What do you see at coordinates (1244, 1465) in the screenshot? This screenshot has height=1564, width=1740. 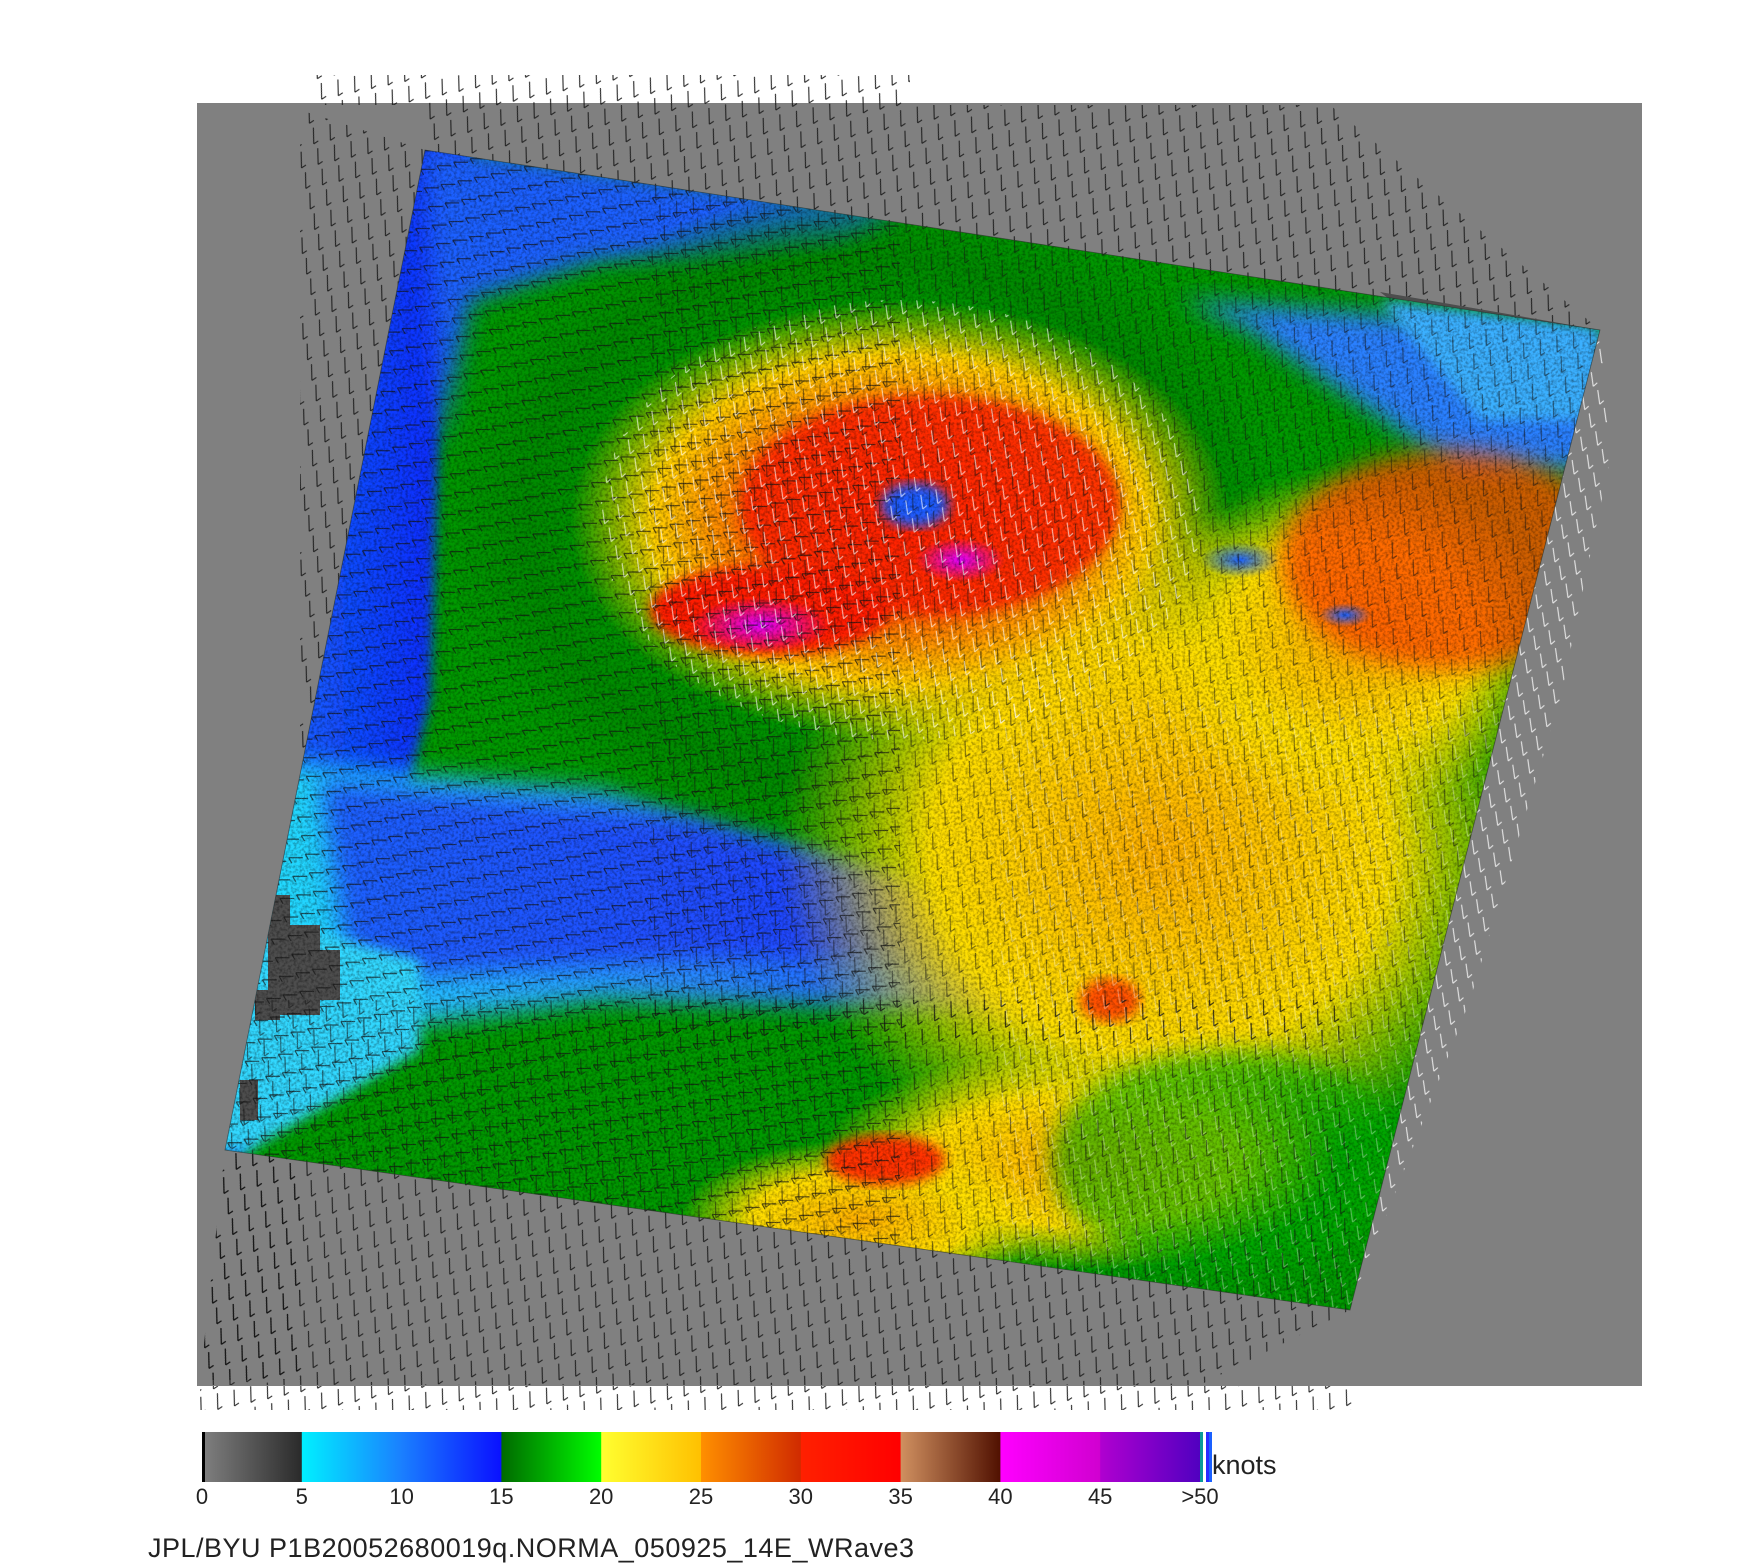 I see `colorbar-units-label: knots` at bounding box center [1244, 1465].